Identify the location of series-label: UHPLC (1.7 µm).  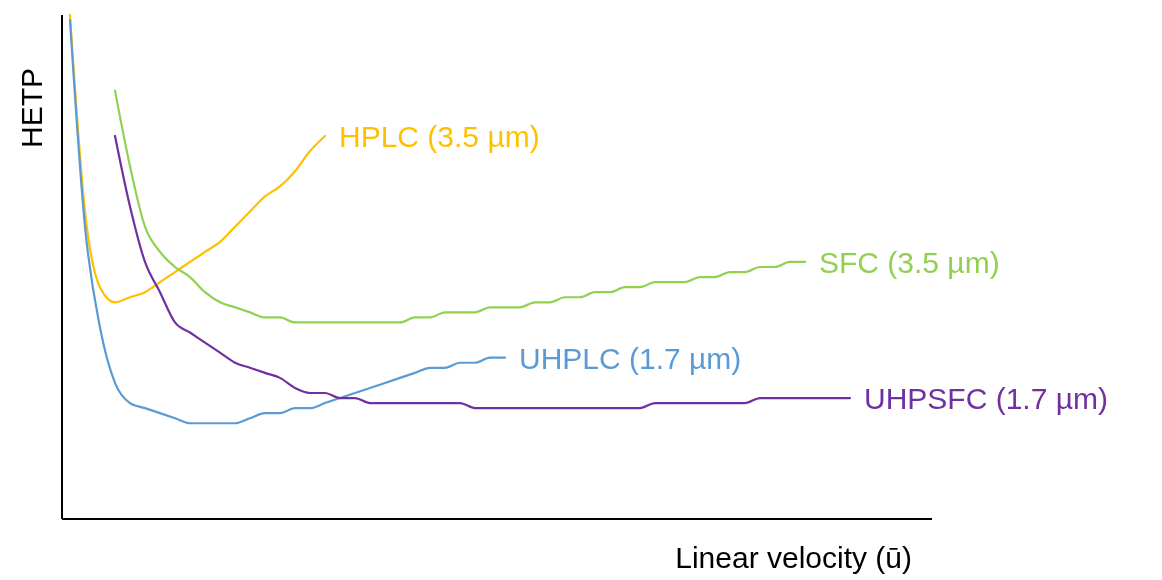
(630, 358).